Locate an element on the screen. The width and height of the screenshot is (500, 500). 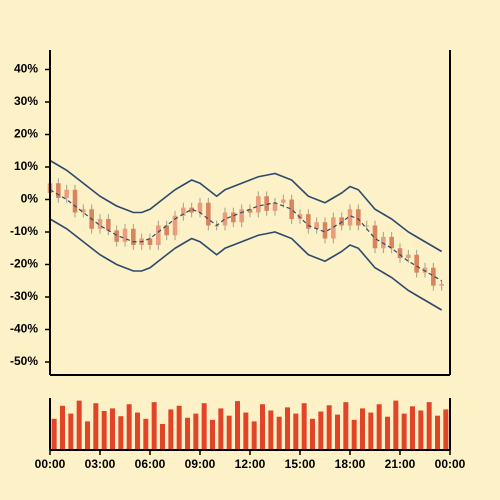
y-tick-label: -30% is located at coordinates (24, 296).